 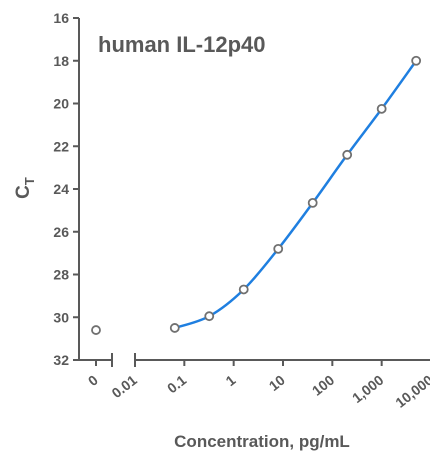 What do you see at coordinates (61, 189) in the screenshot?
I see `y-tick-label: 24` at bounding box center [61, 189].